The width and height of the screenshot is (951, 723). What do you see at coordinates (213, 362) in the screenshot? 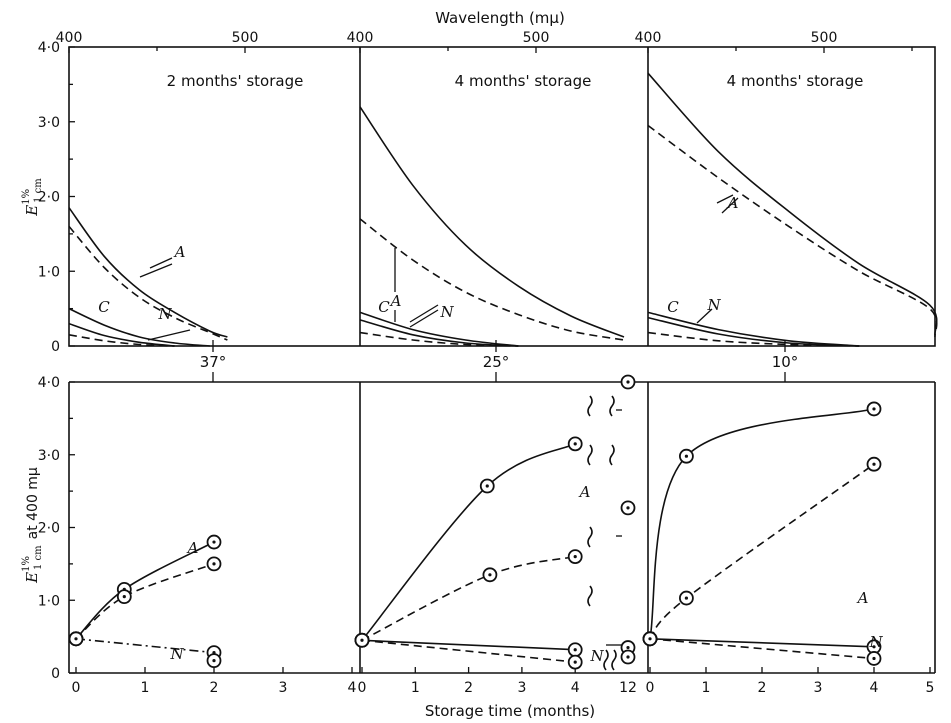
I see `temperature-label: 37°` at bounding box center [213, 362].